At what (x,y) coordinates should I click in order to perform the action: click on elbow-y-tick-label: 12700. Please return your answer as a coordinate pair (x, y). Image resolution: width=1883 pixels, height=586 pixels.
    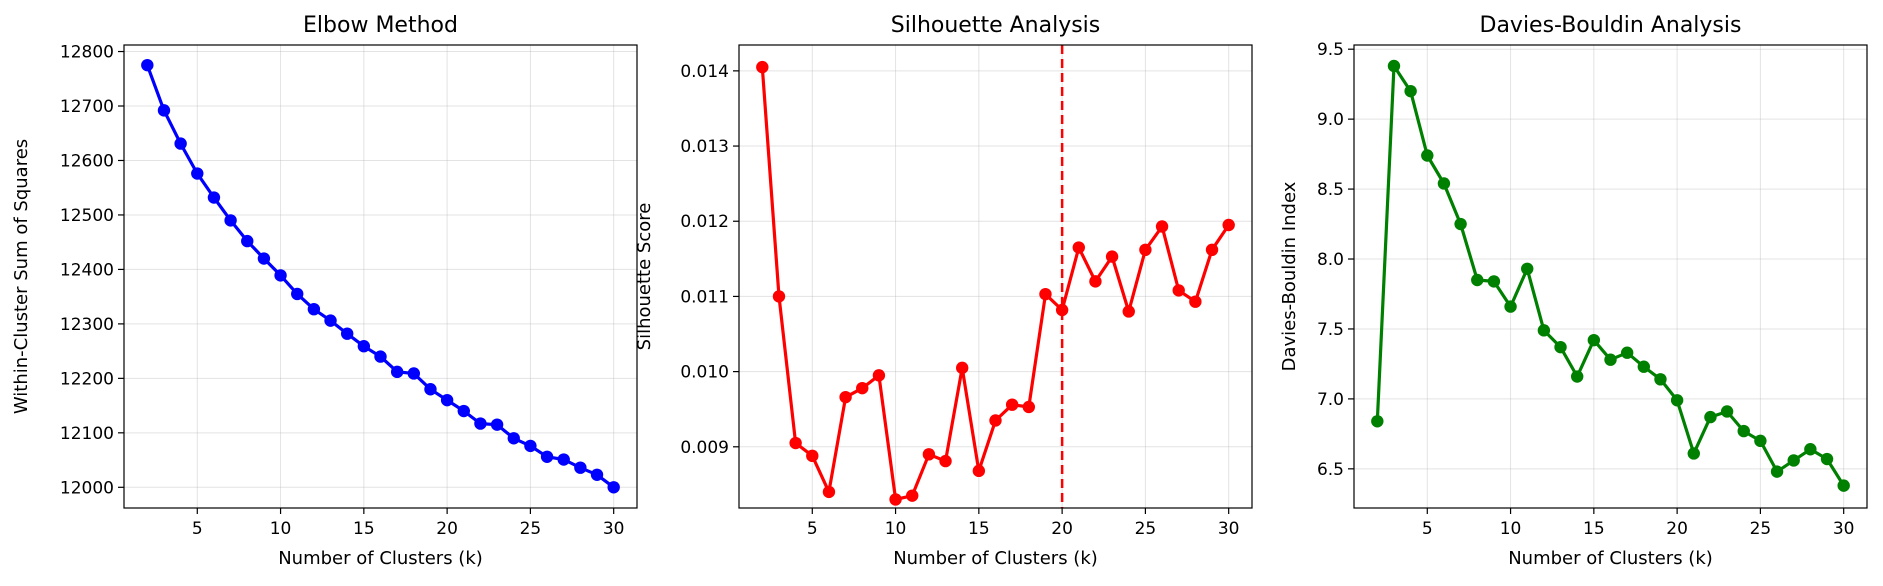
    Looking at the image, I should click on (87, 107).